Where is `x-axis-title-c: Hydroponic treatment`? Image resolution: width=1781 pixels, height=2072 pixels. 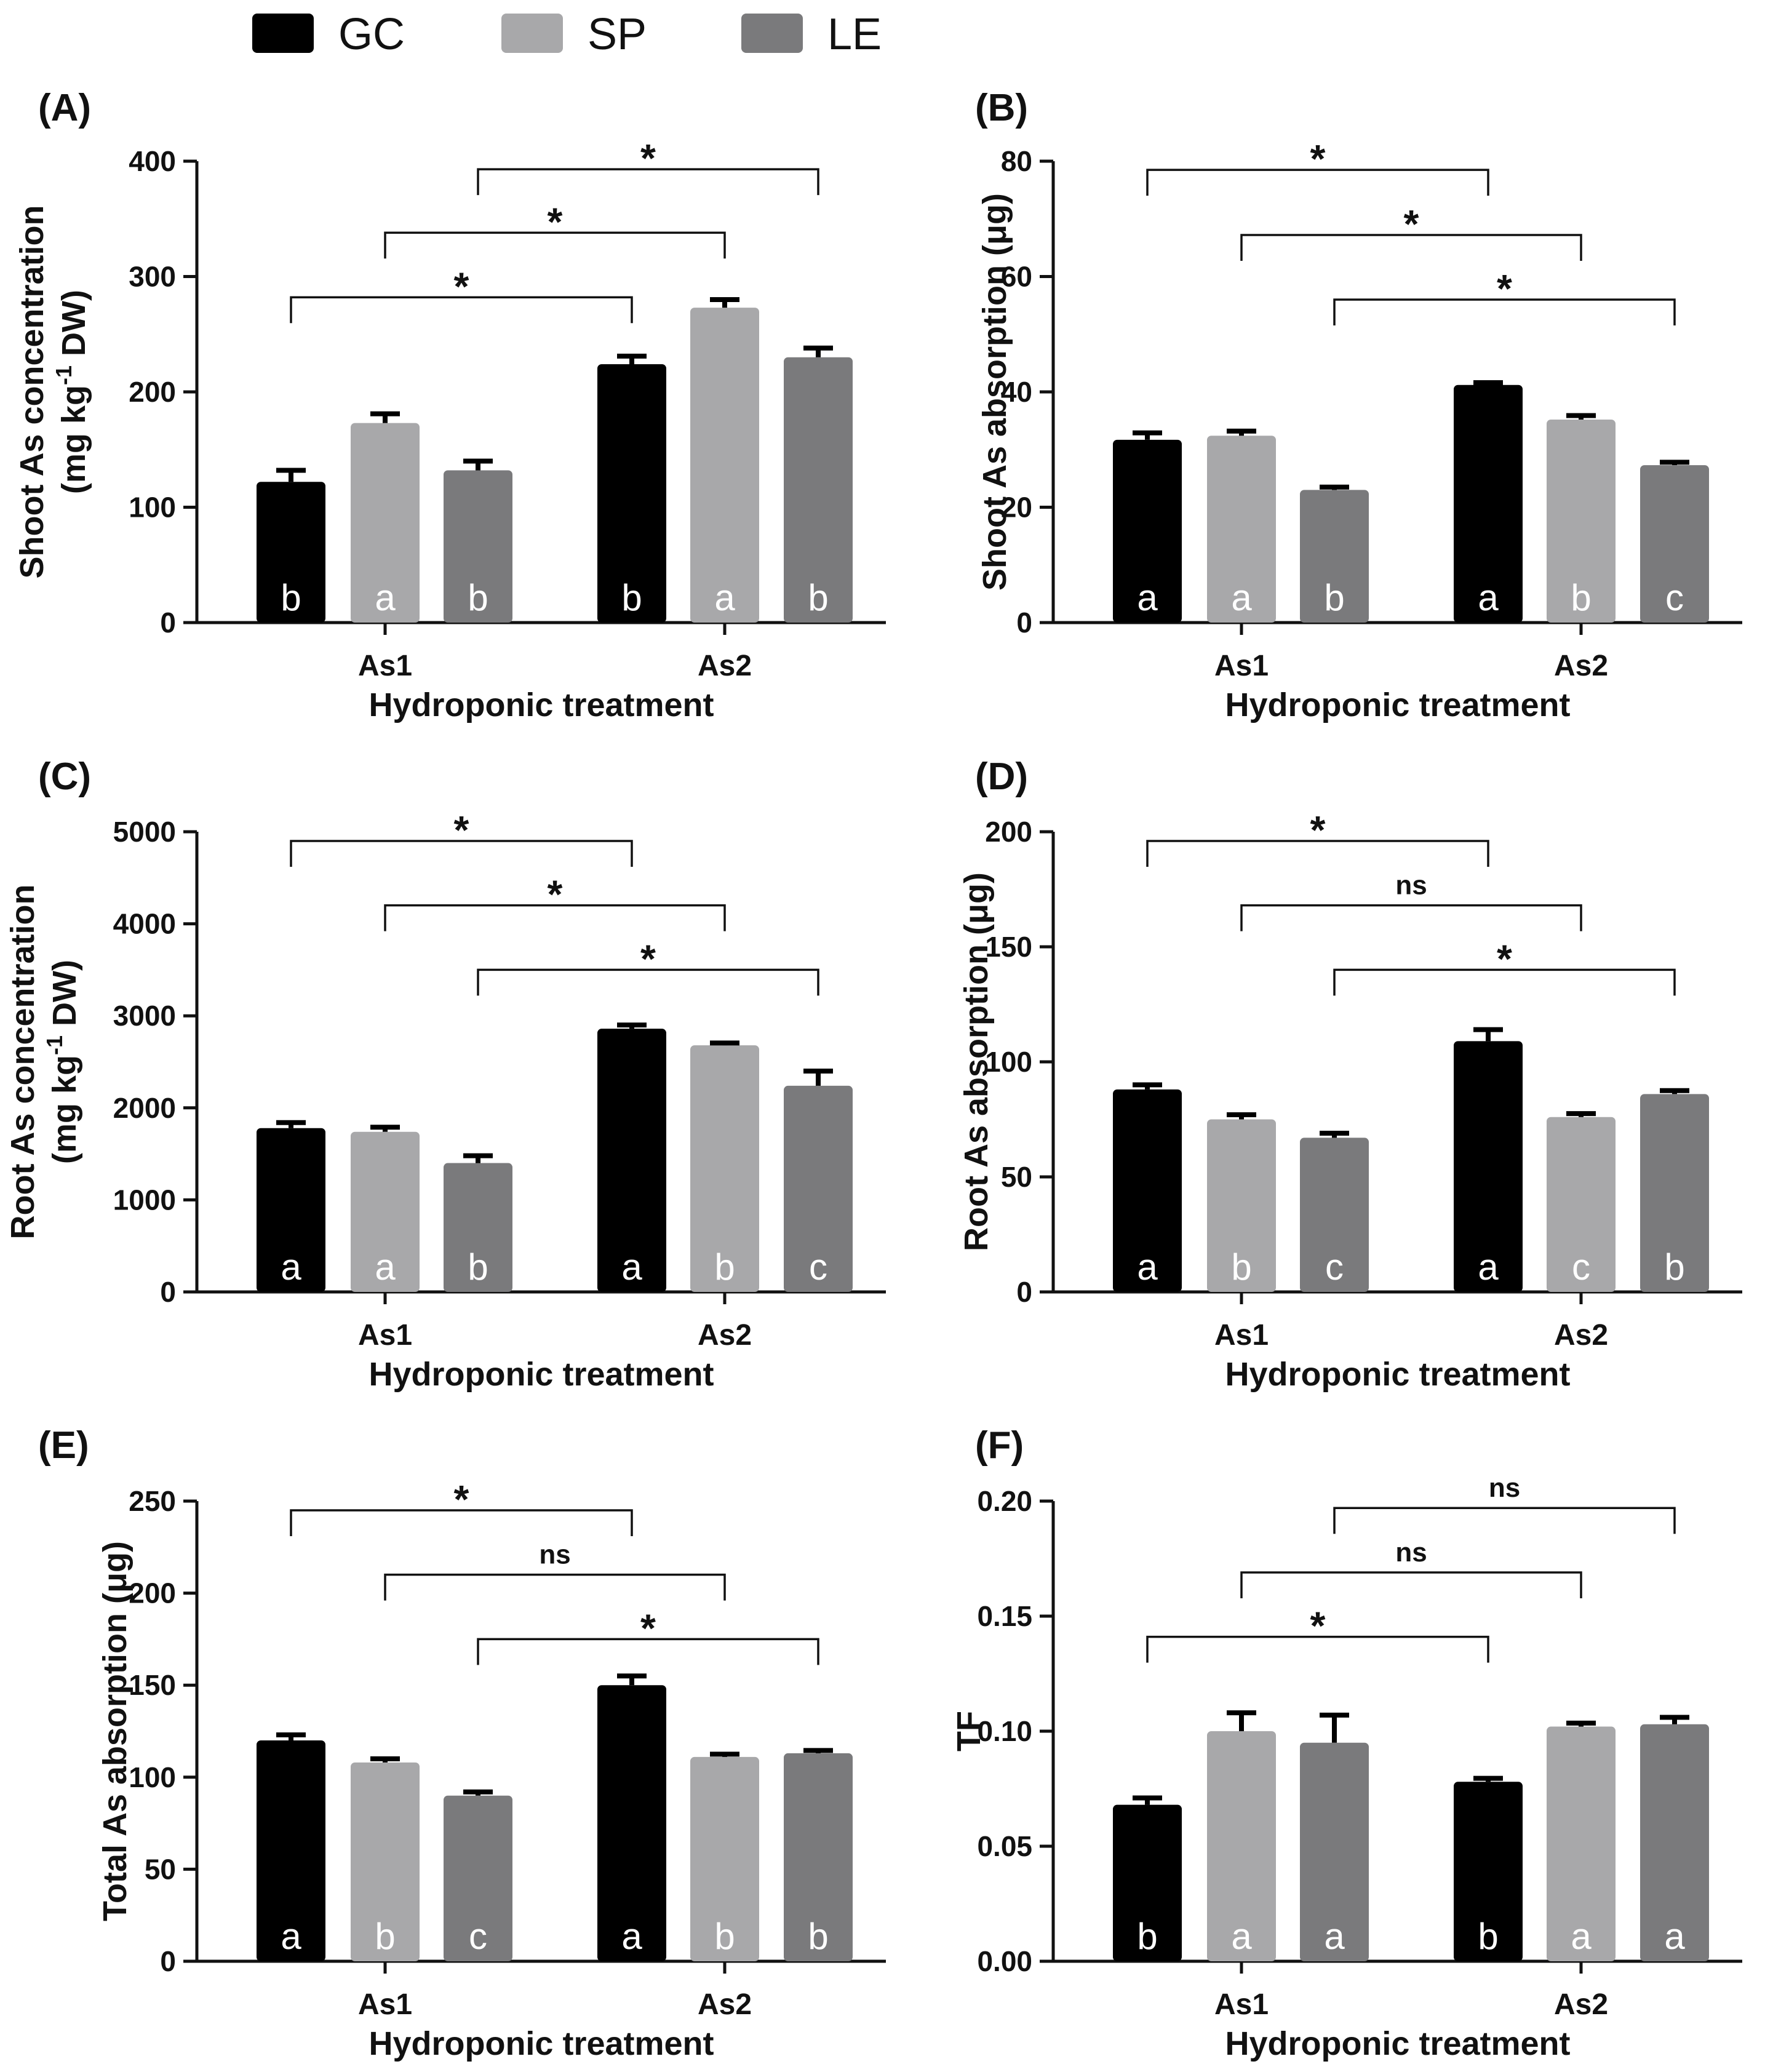 x-axis-title-c: Hydroponic treatment is located at coordinates (541, 1374).